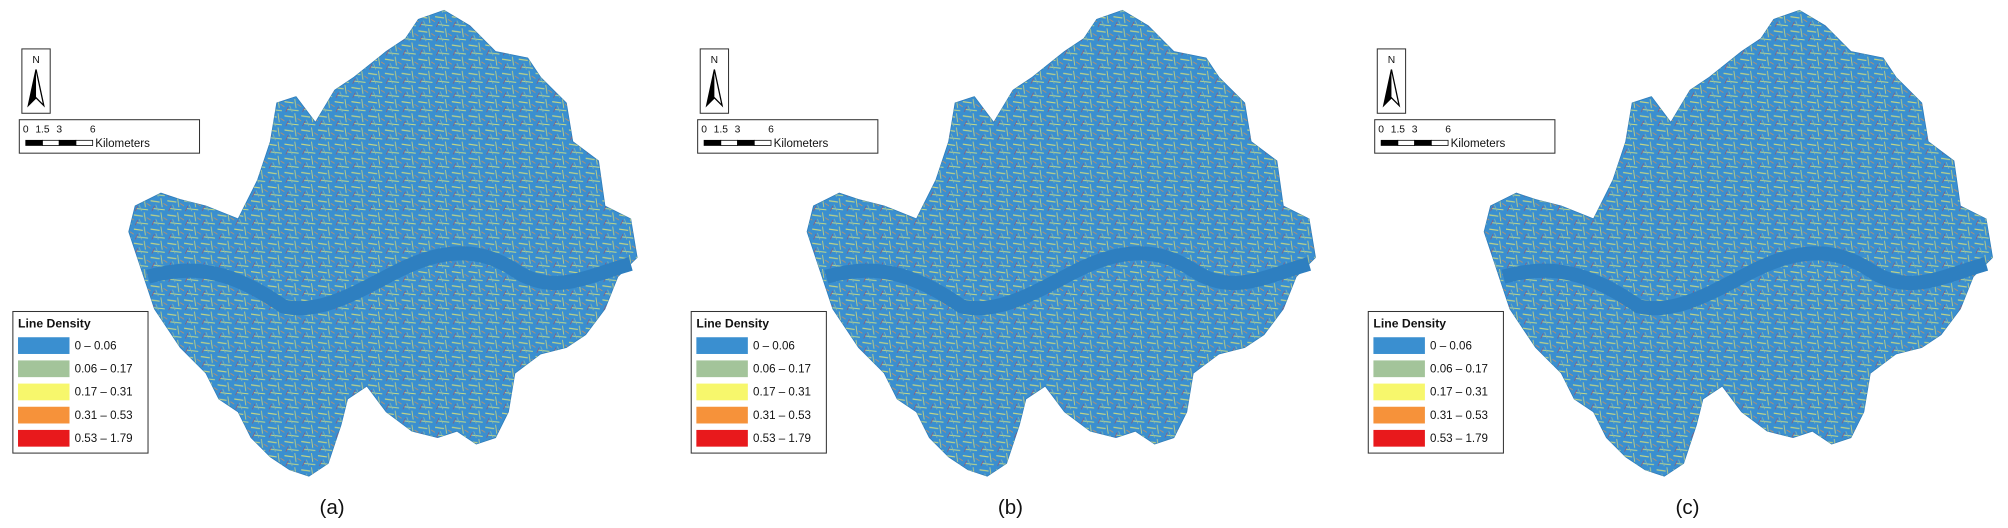  Describe the element at coordinates (1687, 507) in the screenshot. I see `panel-label: (c)` at that location.